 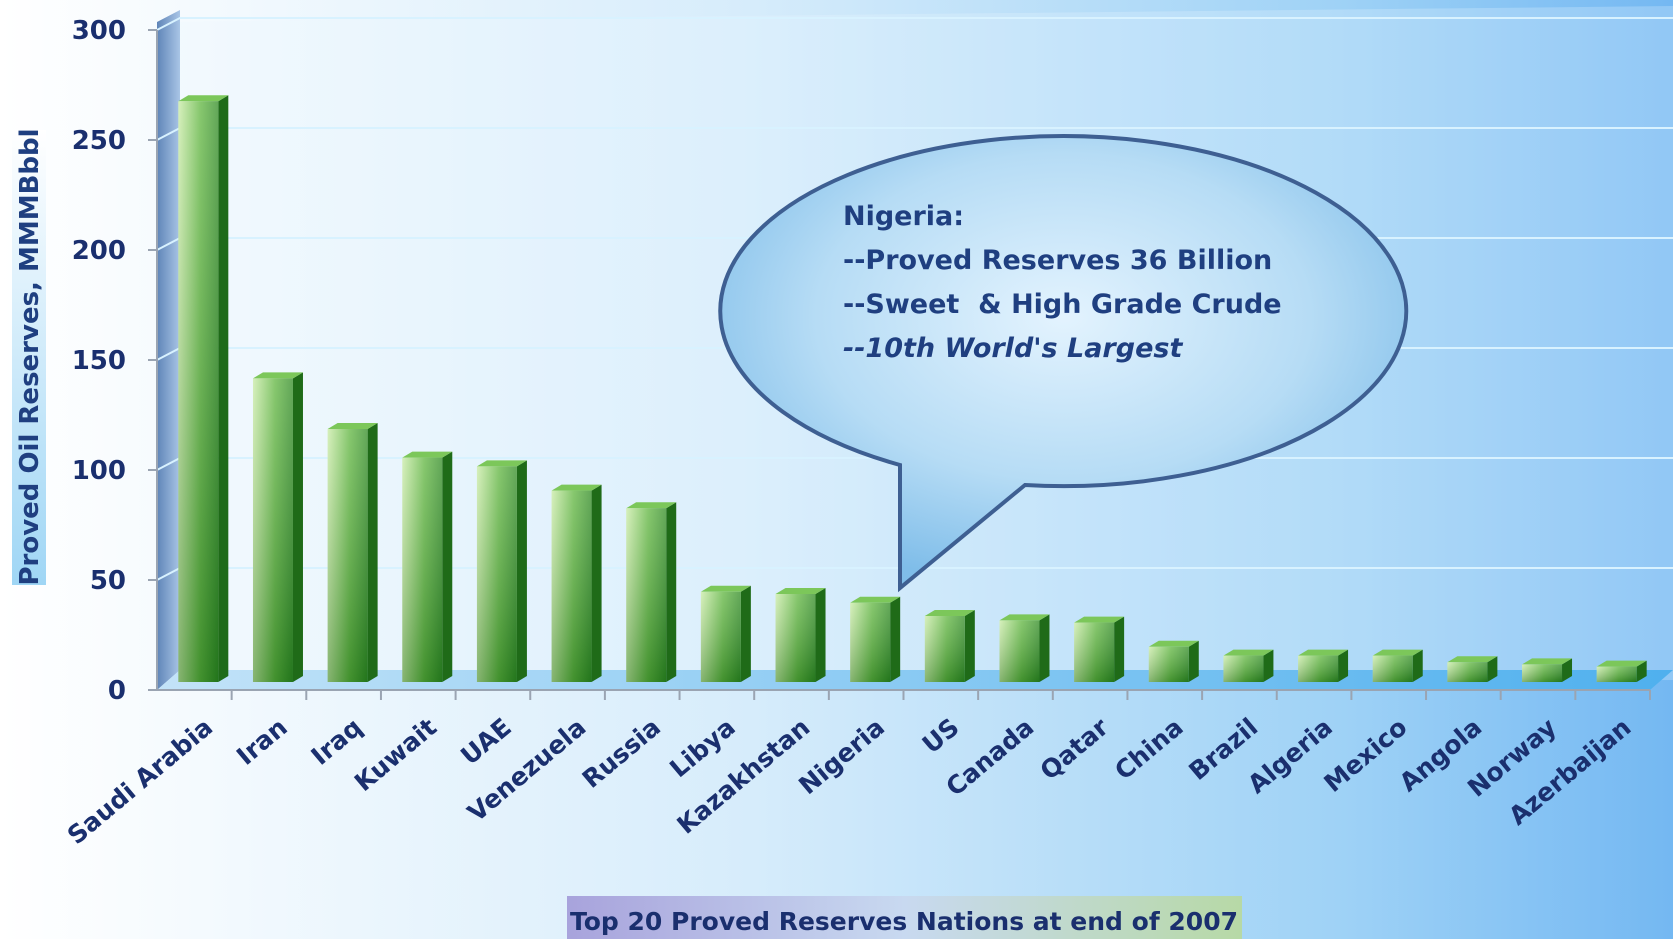 What do you see at coordinates (99, 141) in the screenshot?
I see `y-tick-label: 250` at bounding box center [99, 141].